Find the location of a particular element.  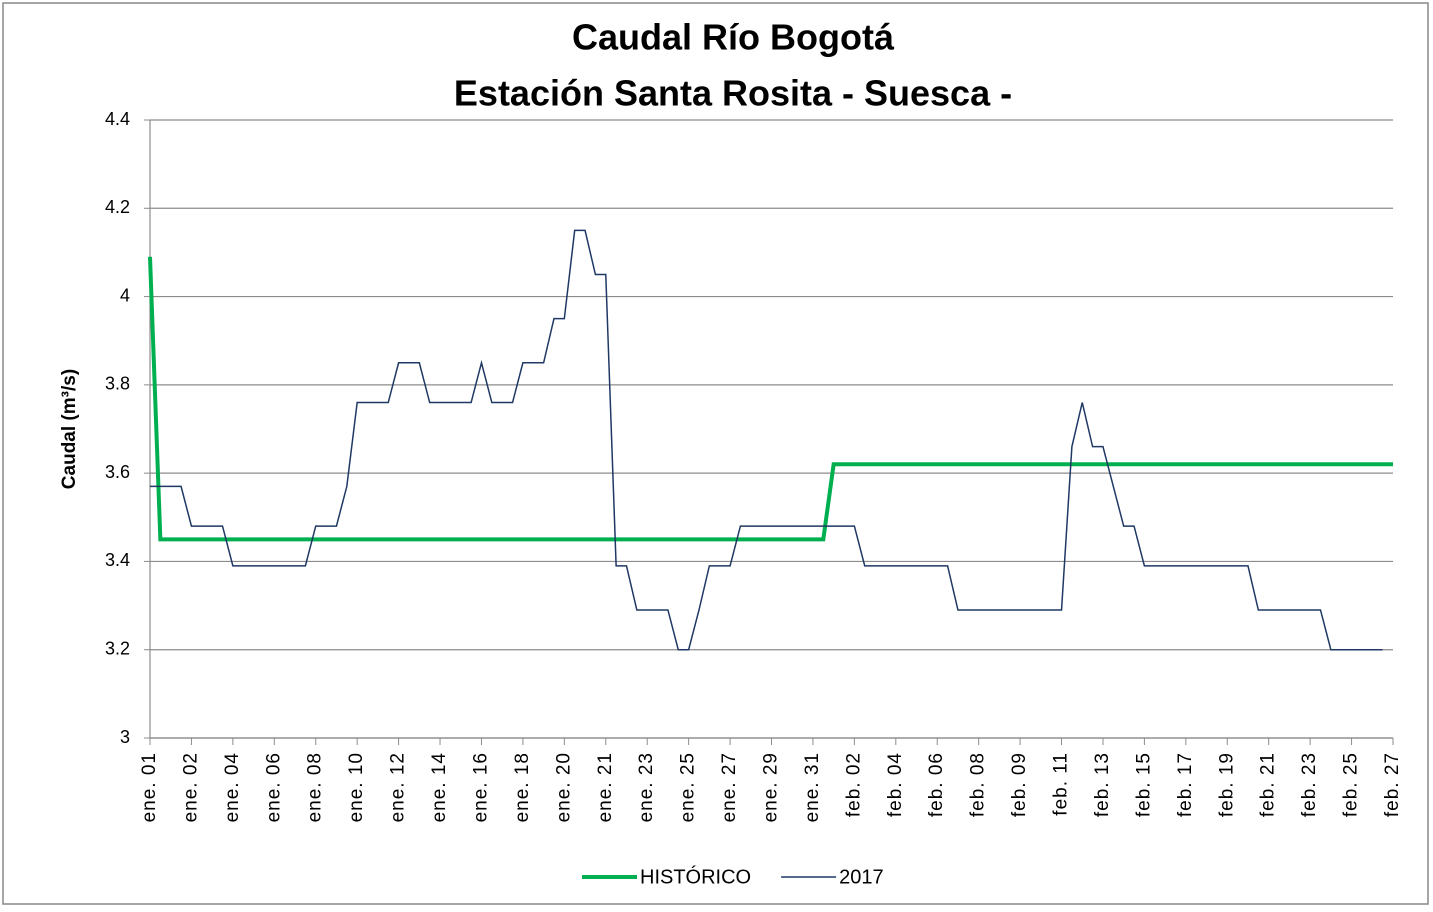

x-tick-label: feb. 13 is located at coordinates (1102, 784).